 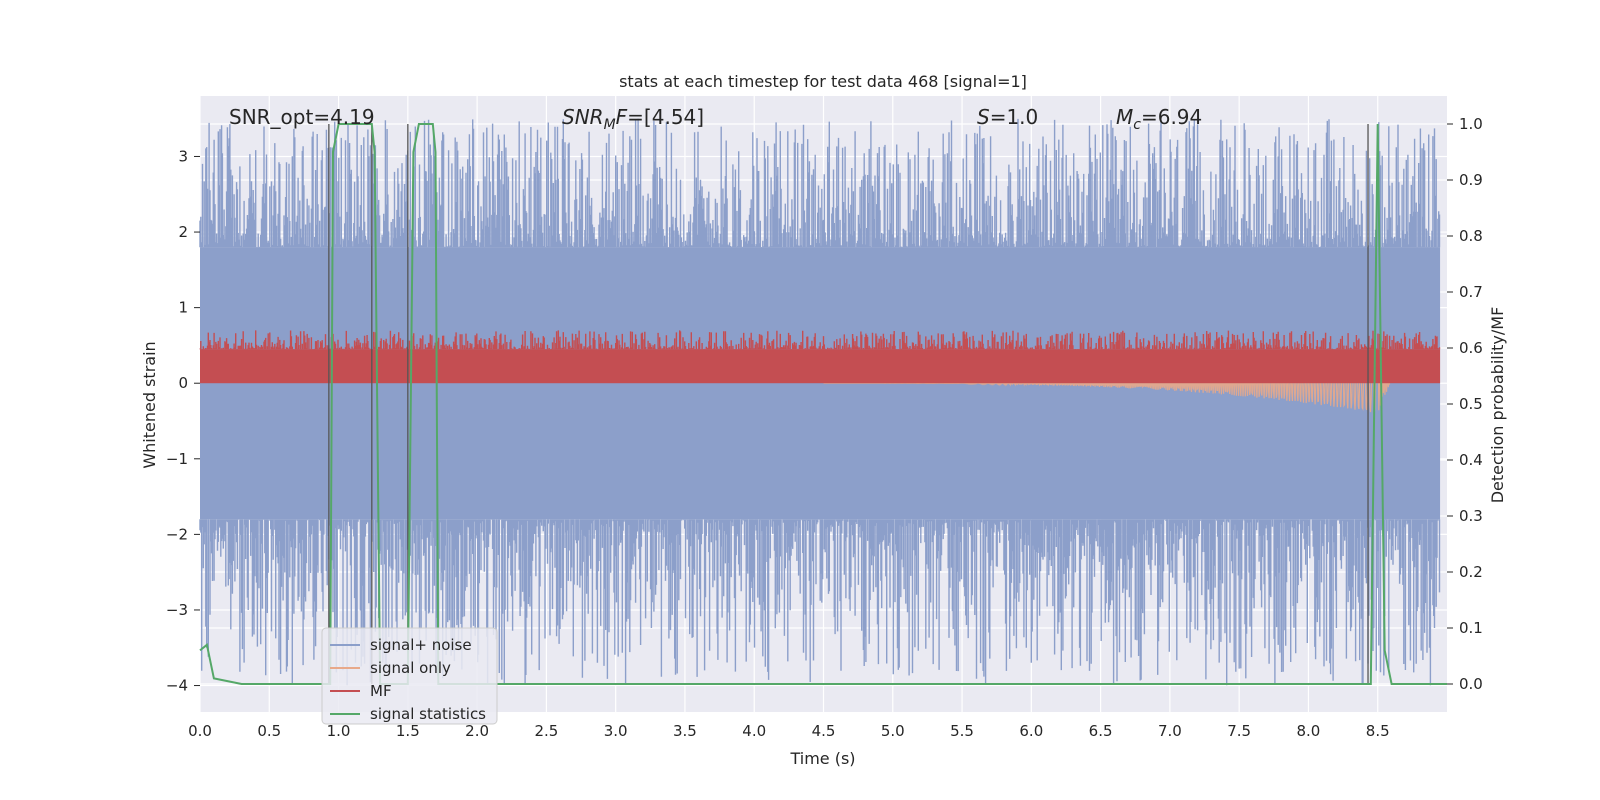 I want to click on y-right-tick-label: 0.1, so click(x=1471, y=628).